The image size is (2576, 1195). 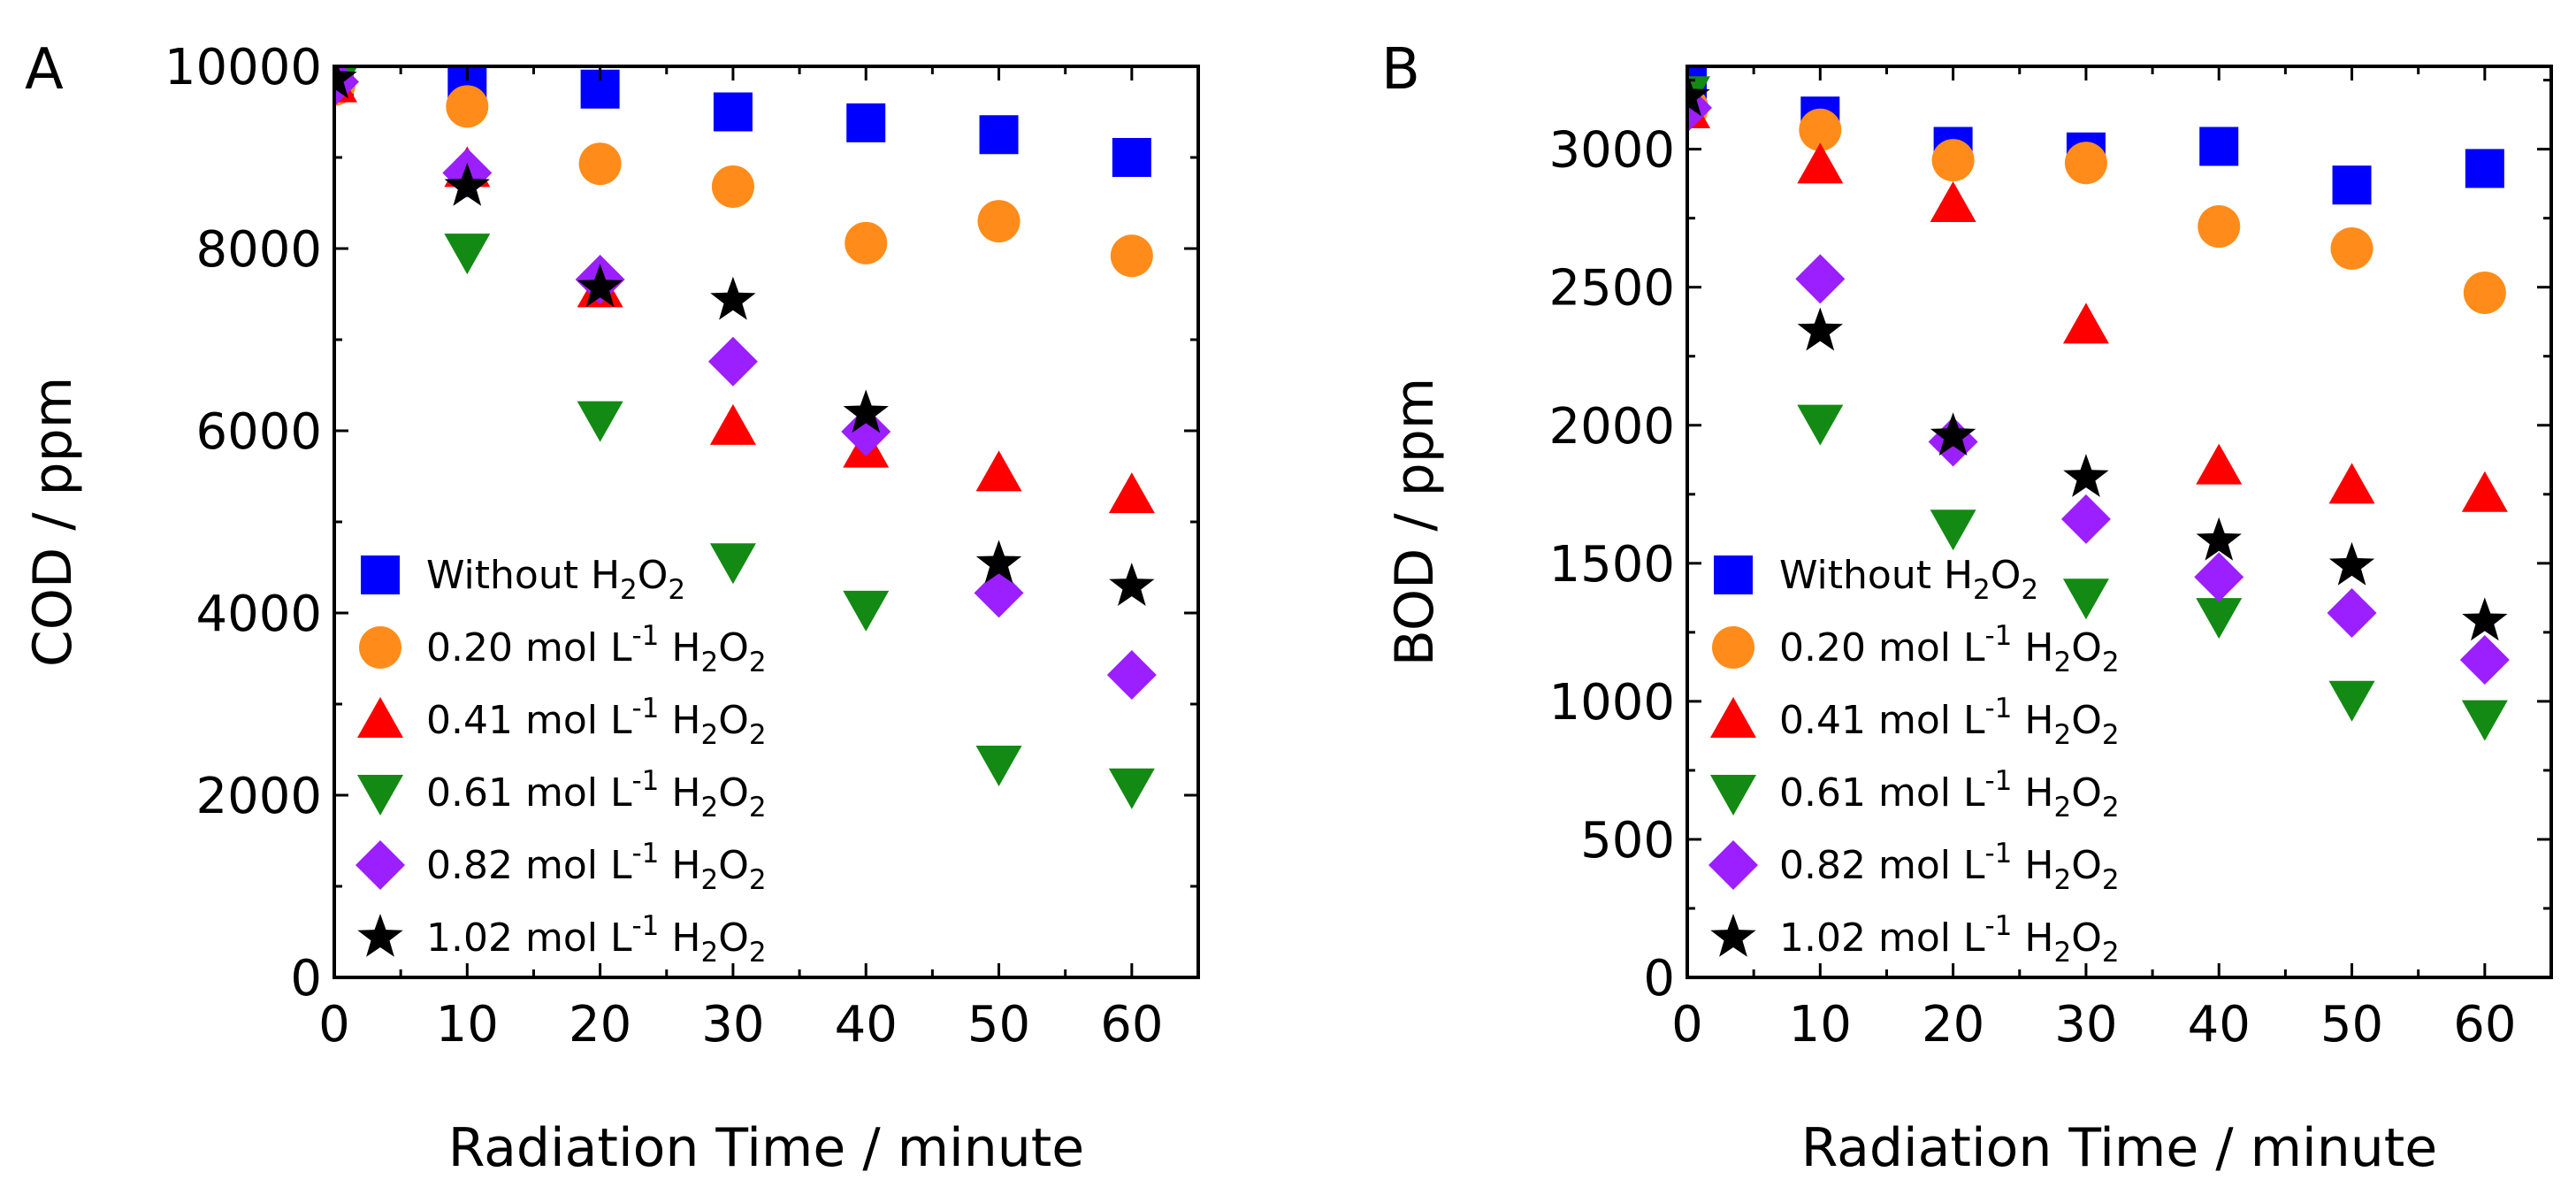 What do you see at coordinates (1401, 70) in the screenshot?
I see `panel-label: B` at bounding box center [1401, 70].